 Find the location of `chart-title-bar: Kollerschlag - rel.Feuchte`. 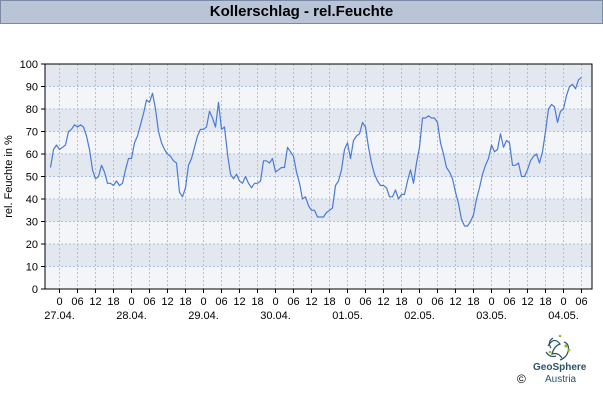

chart-title-bar: Kollerschlag - rel.Feuchte is located at coordinates (301, 12).